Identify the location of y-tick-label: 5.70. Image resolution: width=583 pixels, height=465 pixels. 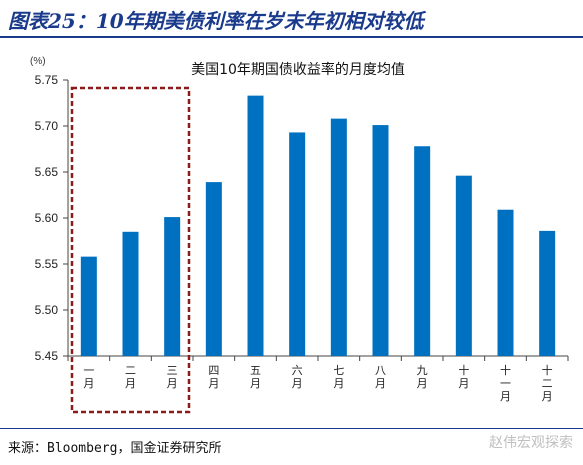
(47, 126).